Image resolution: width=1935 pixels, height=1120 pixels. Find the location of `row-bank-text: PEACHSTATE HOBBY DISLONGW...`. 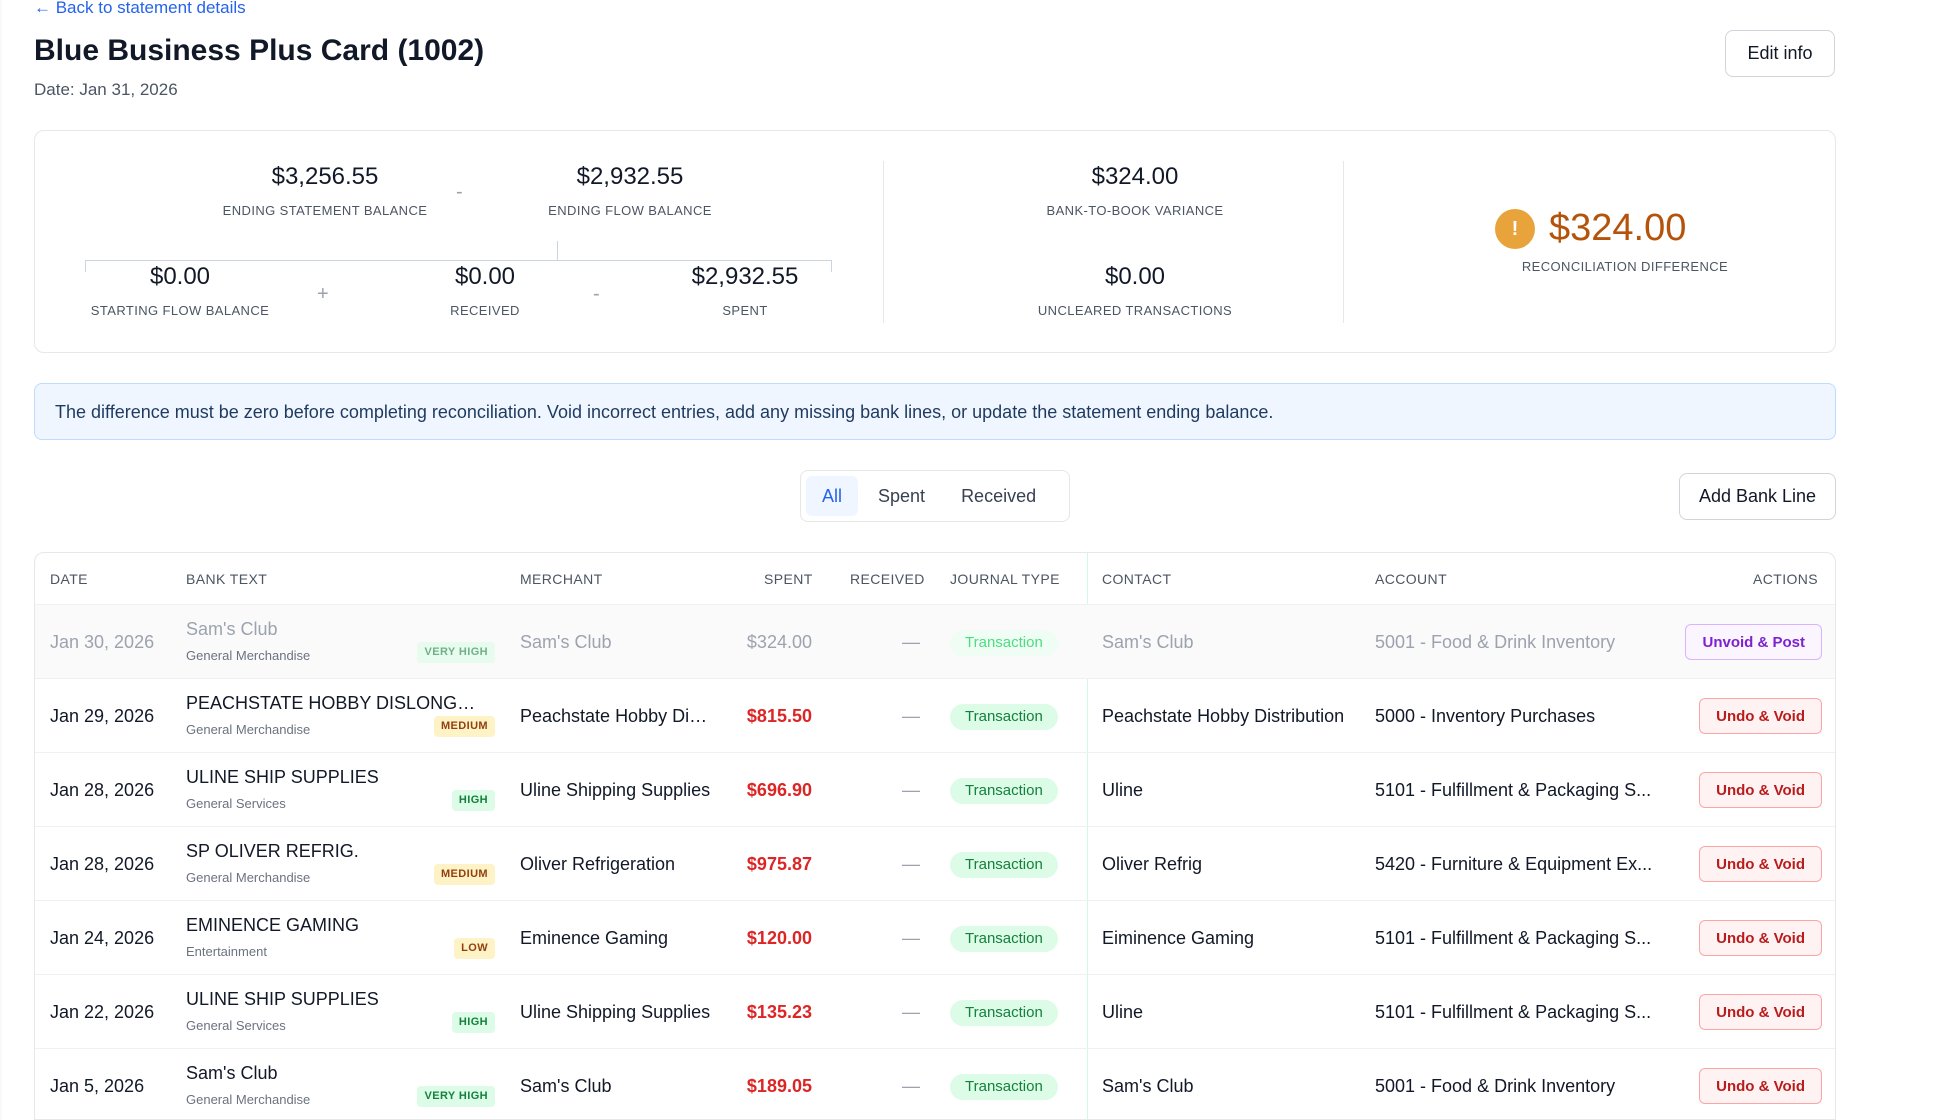

row-bank-text: PEACHSTATE HOBBY DISLONGW... is located at coordinates (336, 703).